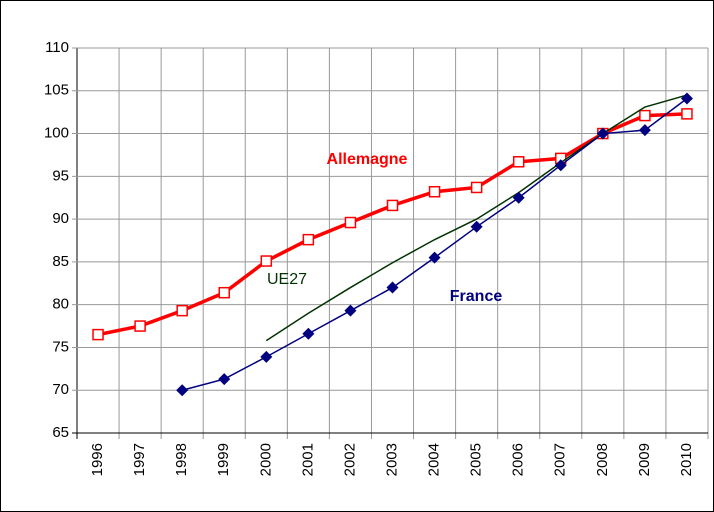 Image resolution: width=714 pixels, height=512 pixels. Describe the element at coordinates (56, 90) in the screenshot. I see `y-tick-label: 105` at that location.